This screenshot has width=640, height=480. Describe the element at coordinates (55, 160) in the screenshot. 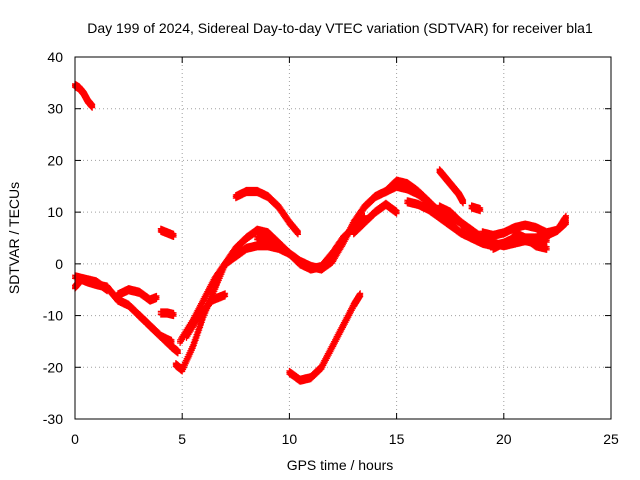

I see `y-tick-label: 20` at that location.